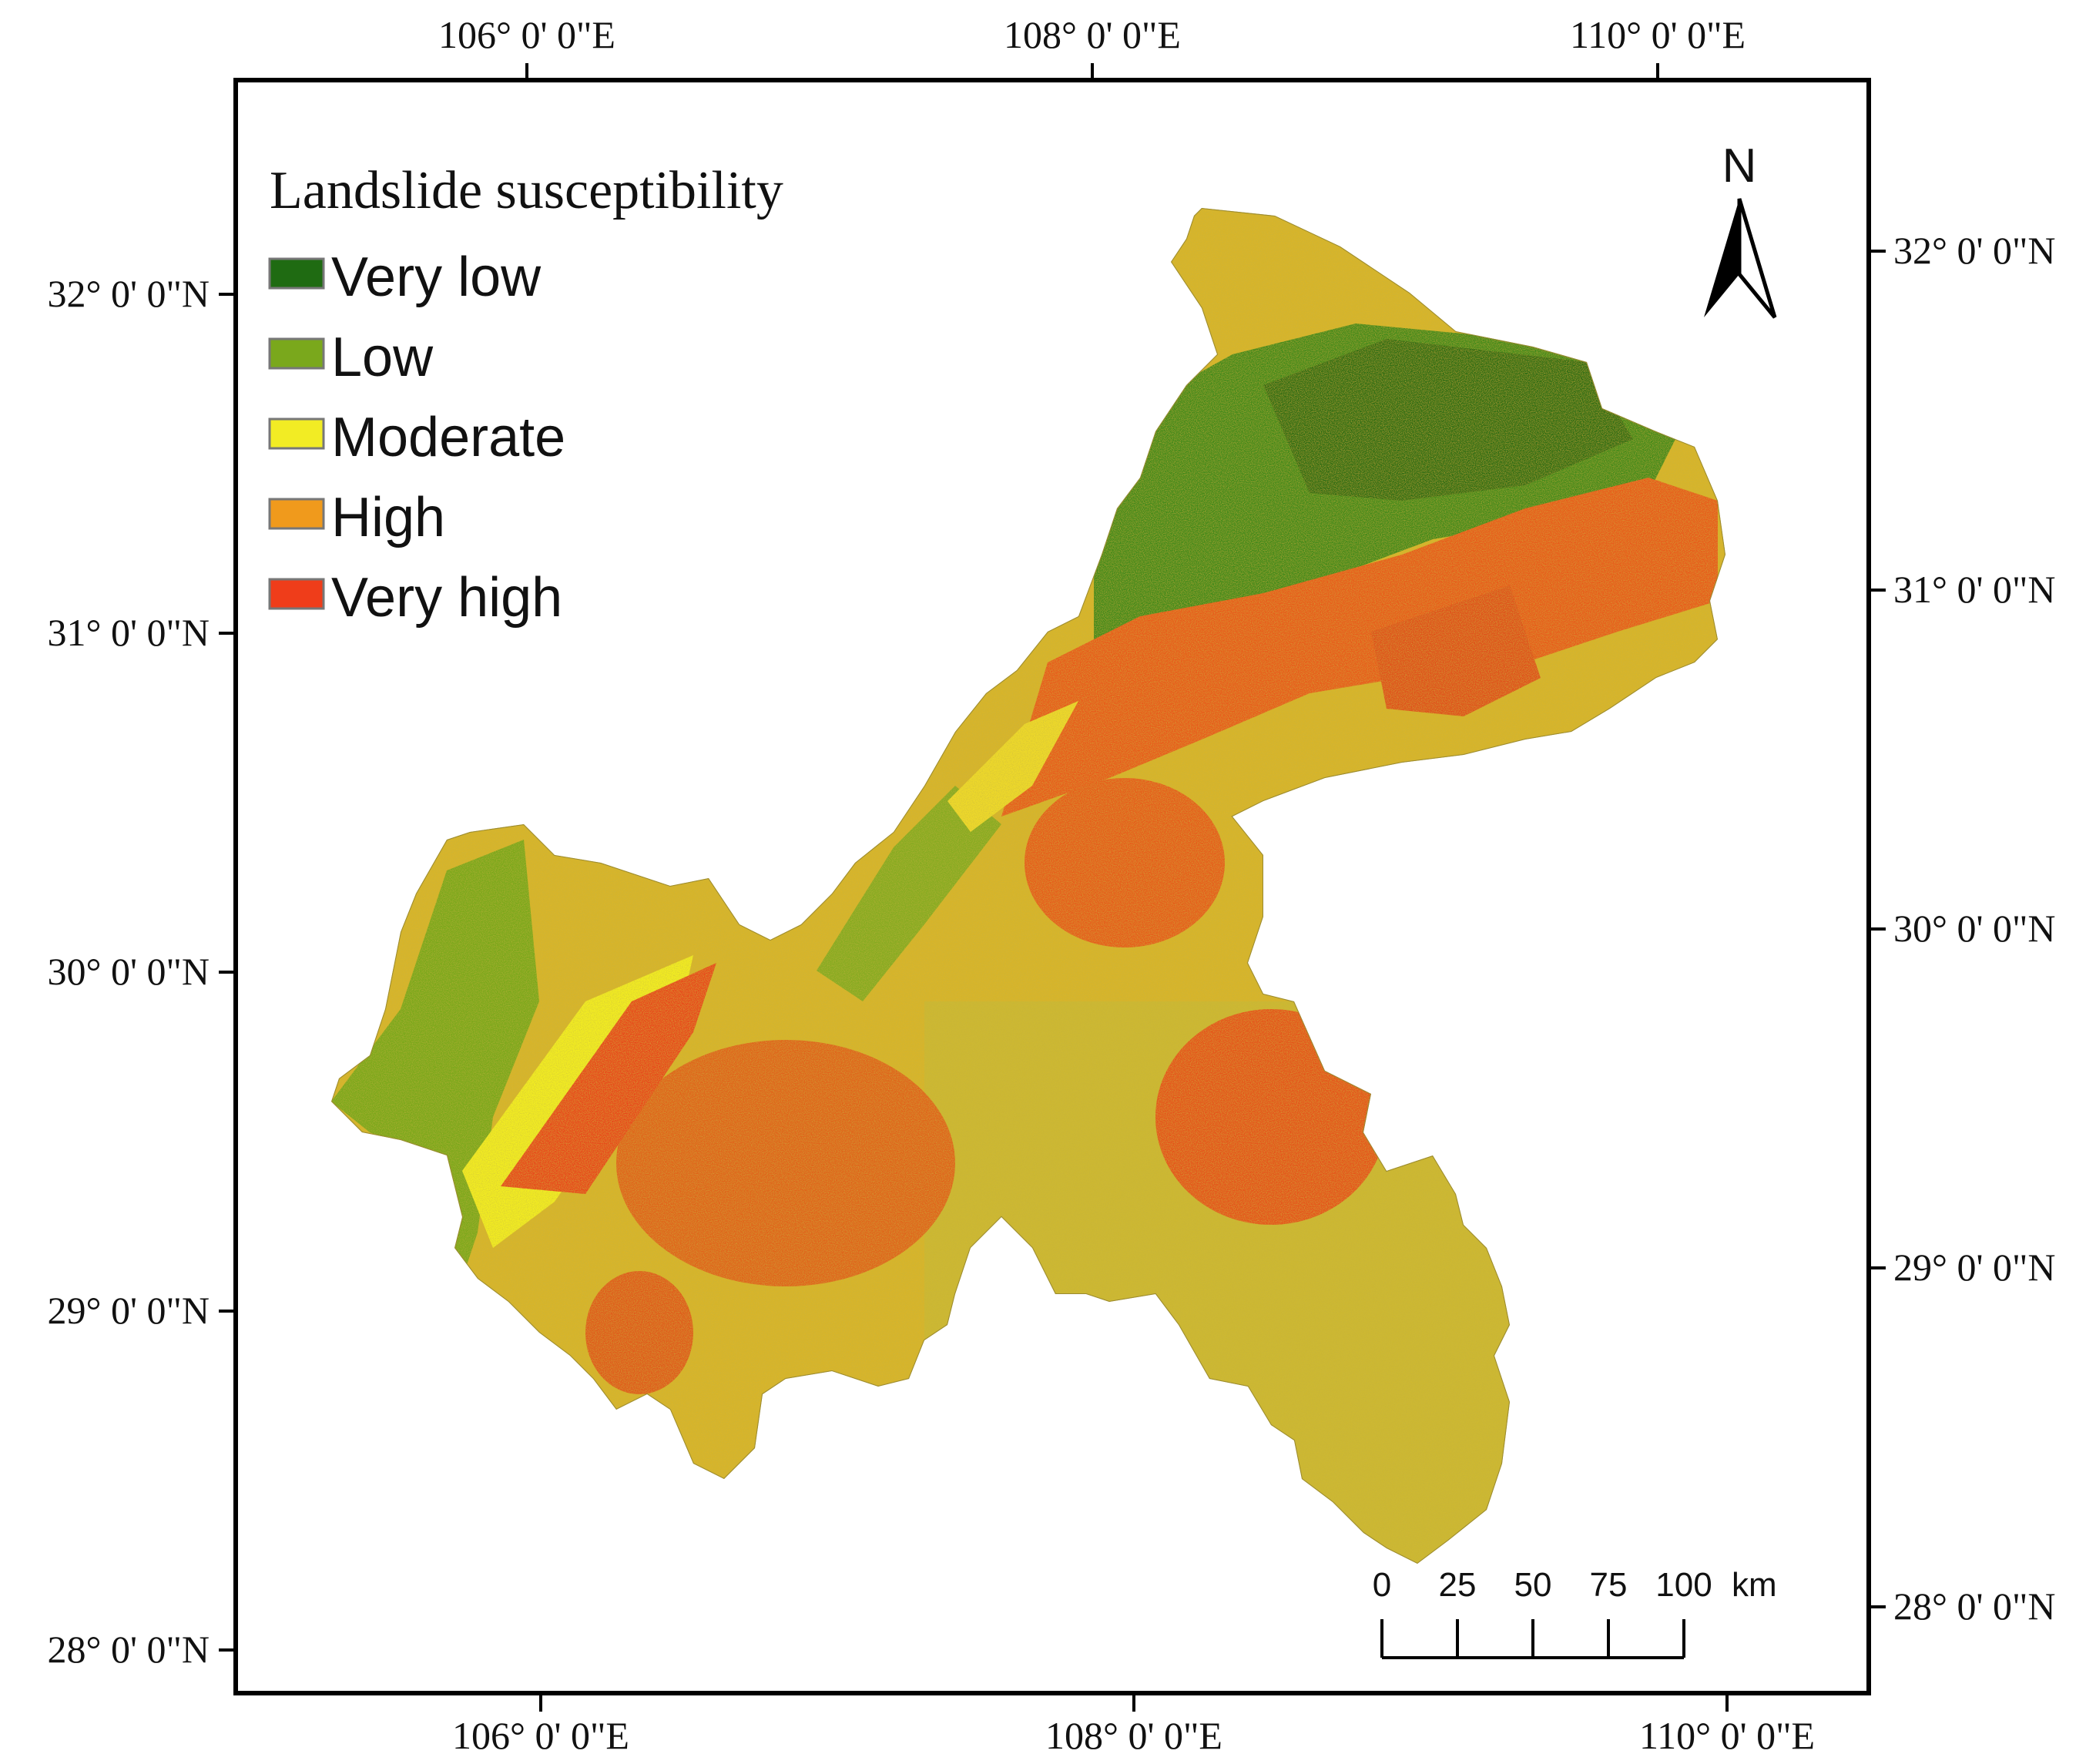  I want to click on right-lat-label: 30° 0' 0"N, so click(1974, 928).